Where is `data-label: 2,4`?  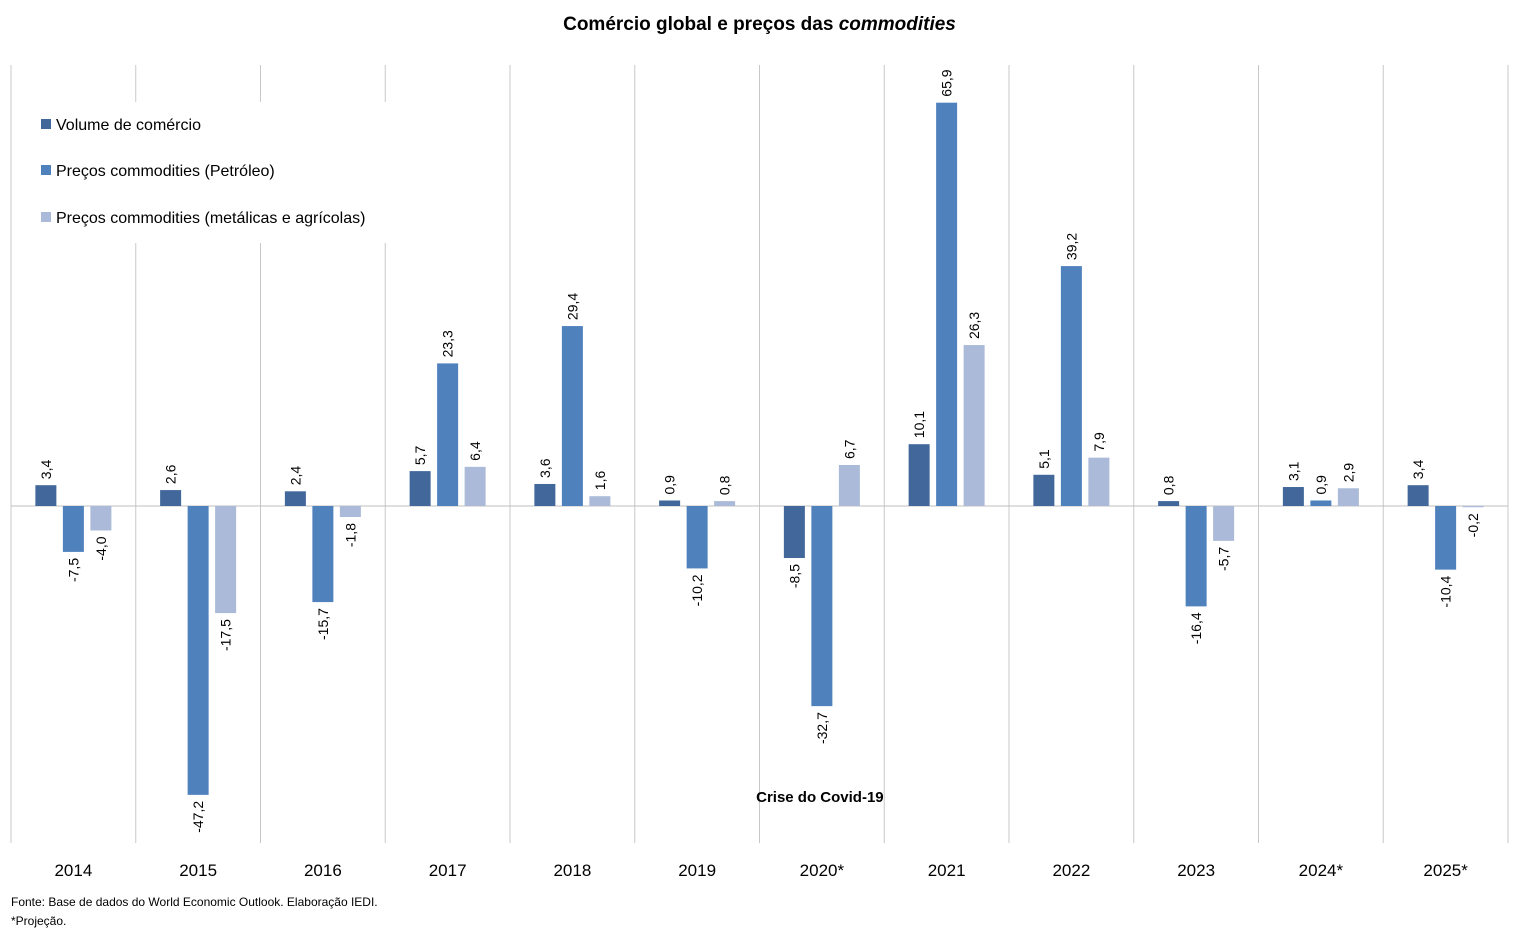 data-label: 2,4 is located at coordinates (295, 476).